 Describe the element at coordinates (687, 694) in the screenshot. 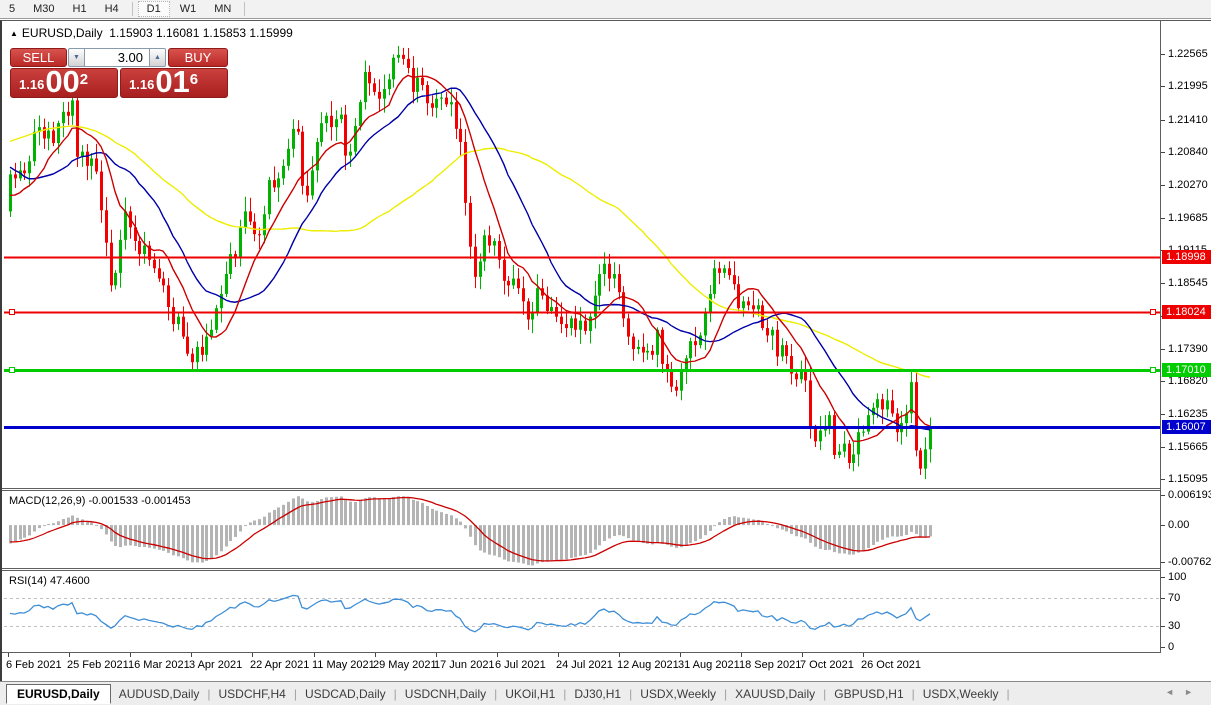

I see `tab-usdx-weekly: USDX,Weekly` at that location.